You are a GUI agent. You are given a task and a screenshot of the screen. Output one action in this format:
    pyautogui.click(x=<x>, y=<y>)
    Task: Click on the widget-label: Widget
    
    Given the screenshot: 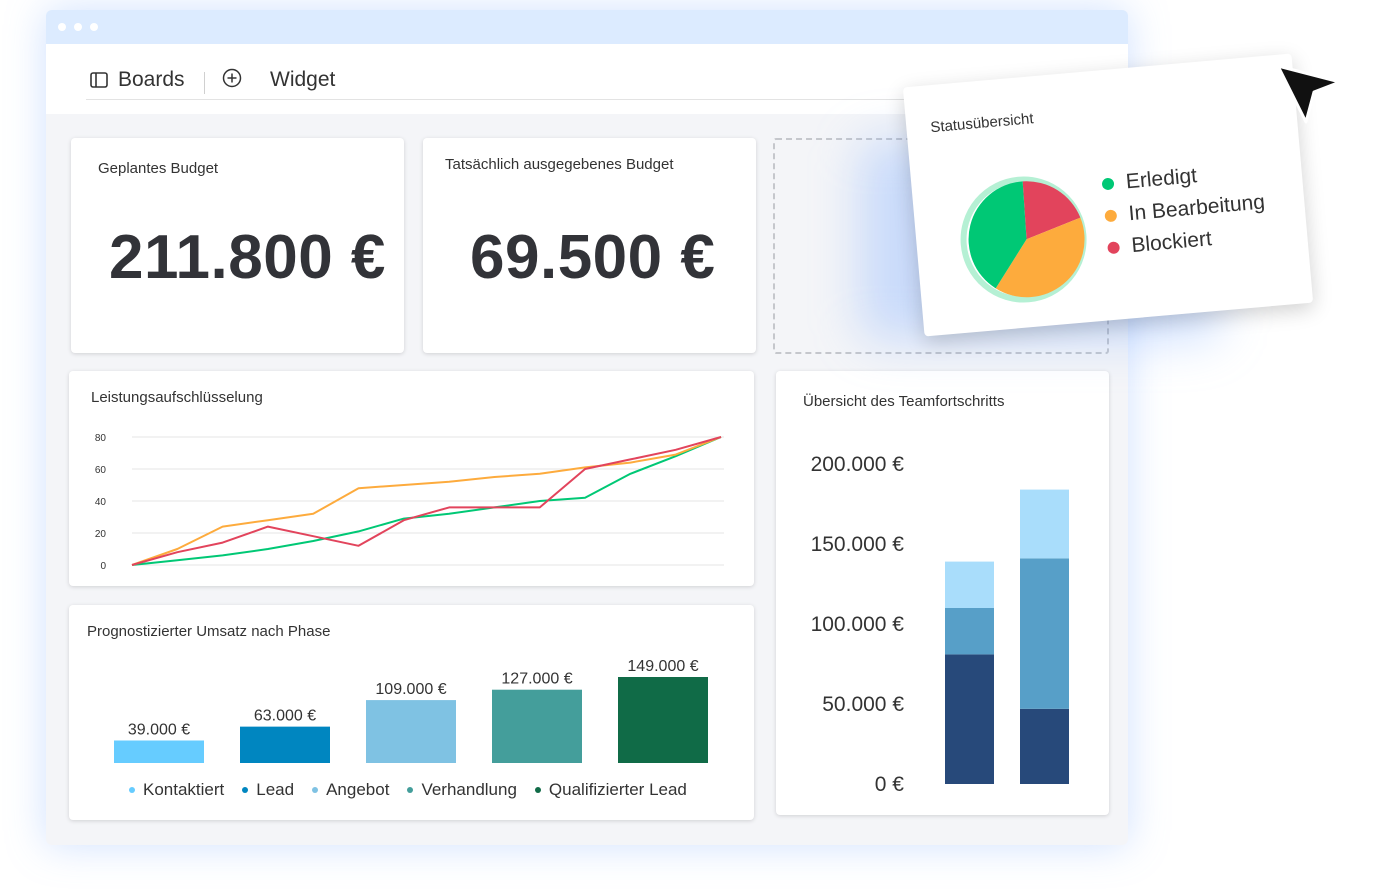 What is the action you would take?
    pyautogui.click(x=303, y=79)
    